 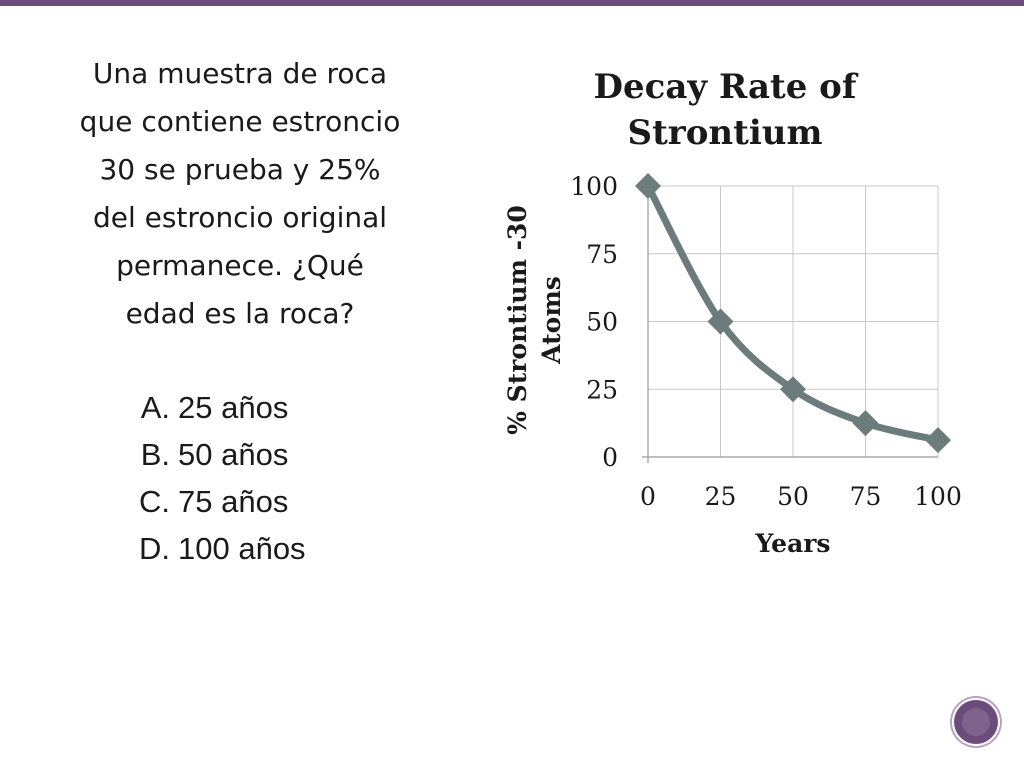 What do you see at coordinates (233, 454) in the screenshot?
I see `option-text: 50 años` at bounding box center [233, 454].